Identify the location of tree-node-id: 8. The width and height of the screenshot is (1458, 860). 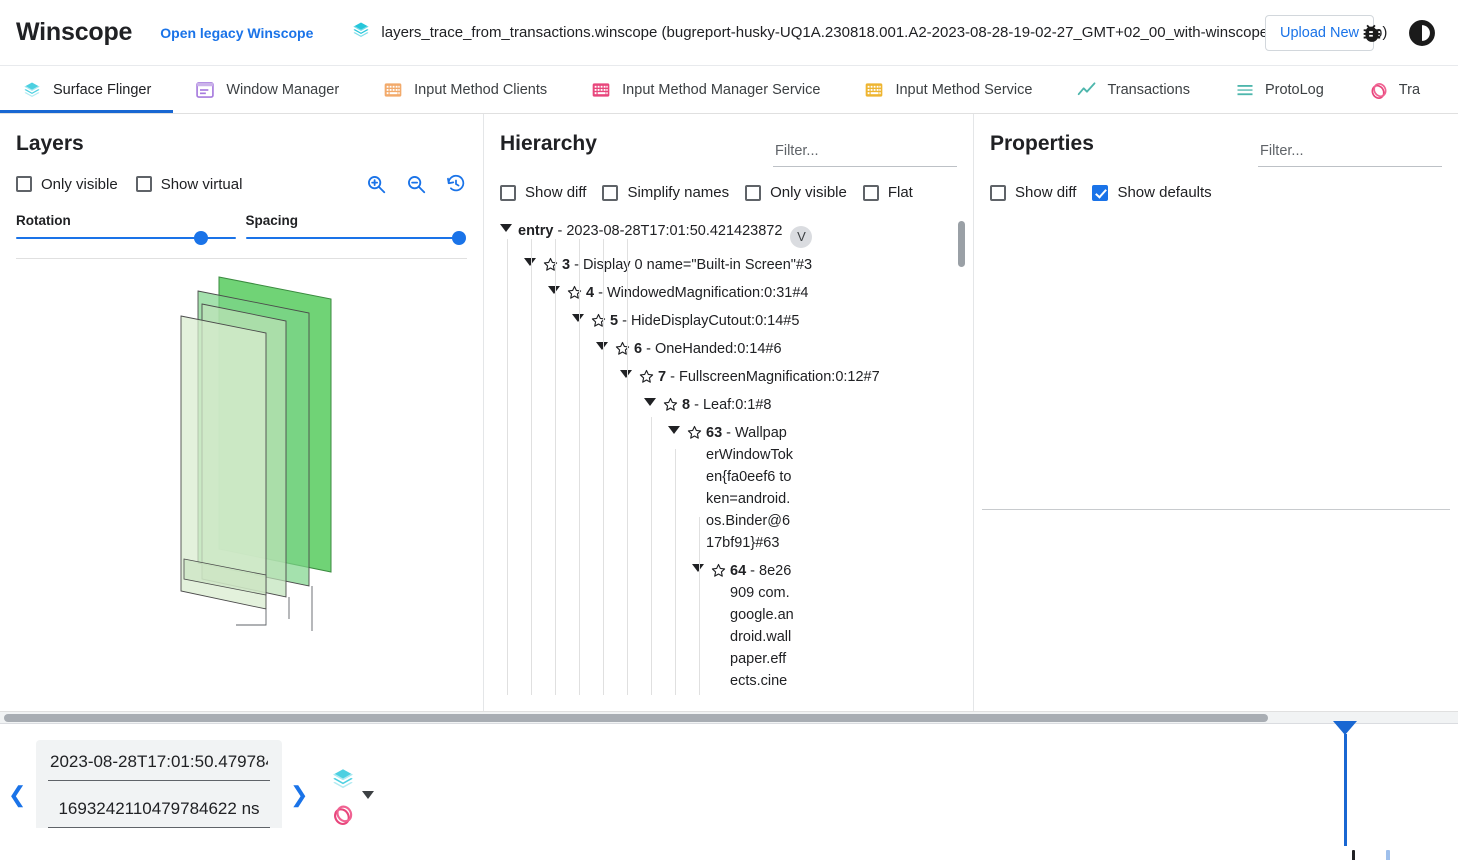
(686, 405).